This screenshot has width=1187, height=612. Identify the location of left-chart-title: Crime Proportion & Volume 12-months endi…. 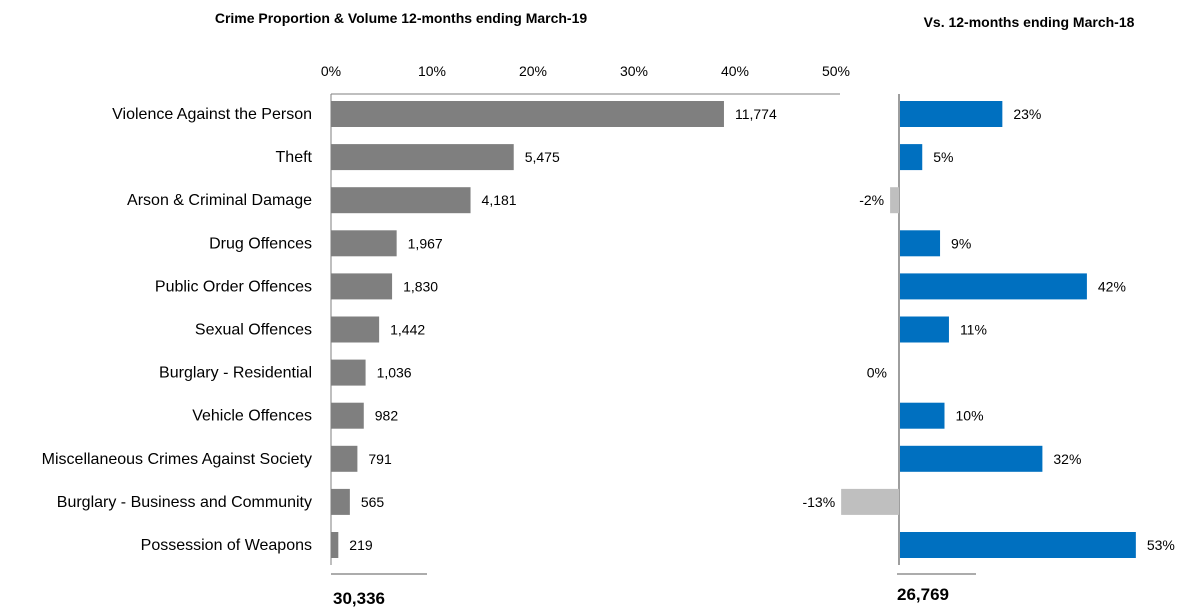
(401, 18).